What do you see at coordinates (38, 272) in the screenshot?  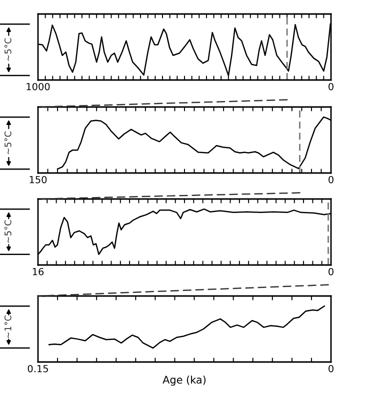 I see `x-tick-label: 16` at bounding box center [38, 272].